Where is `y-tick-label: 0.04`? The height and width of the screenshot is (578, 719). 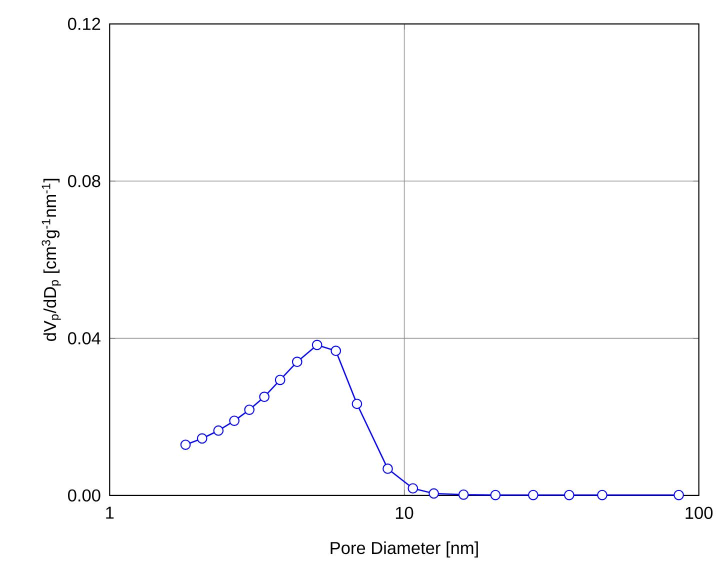 y-tick-label: 0.04 is located at coordinates (84, 338).